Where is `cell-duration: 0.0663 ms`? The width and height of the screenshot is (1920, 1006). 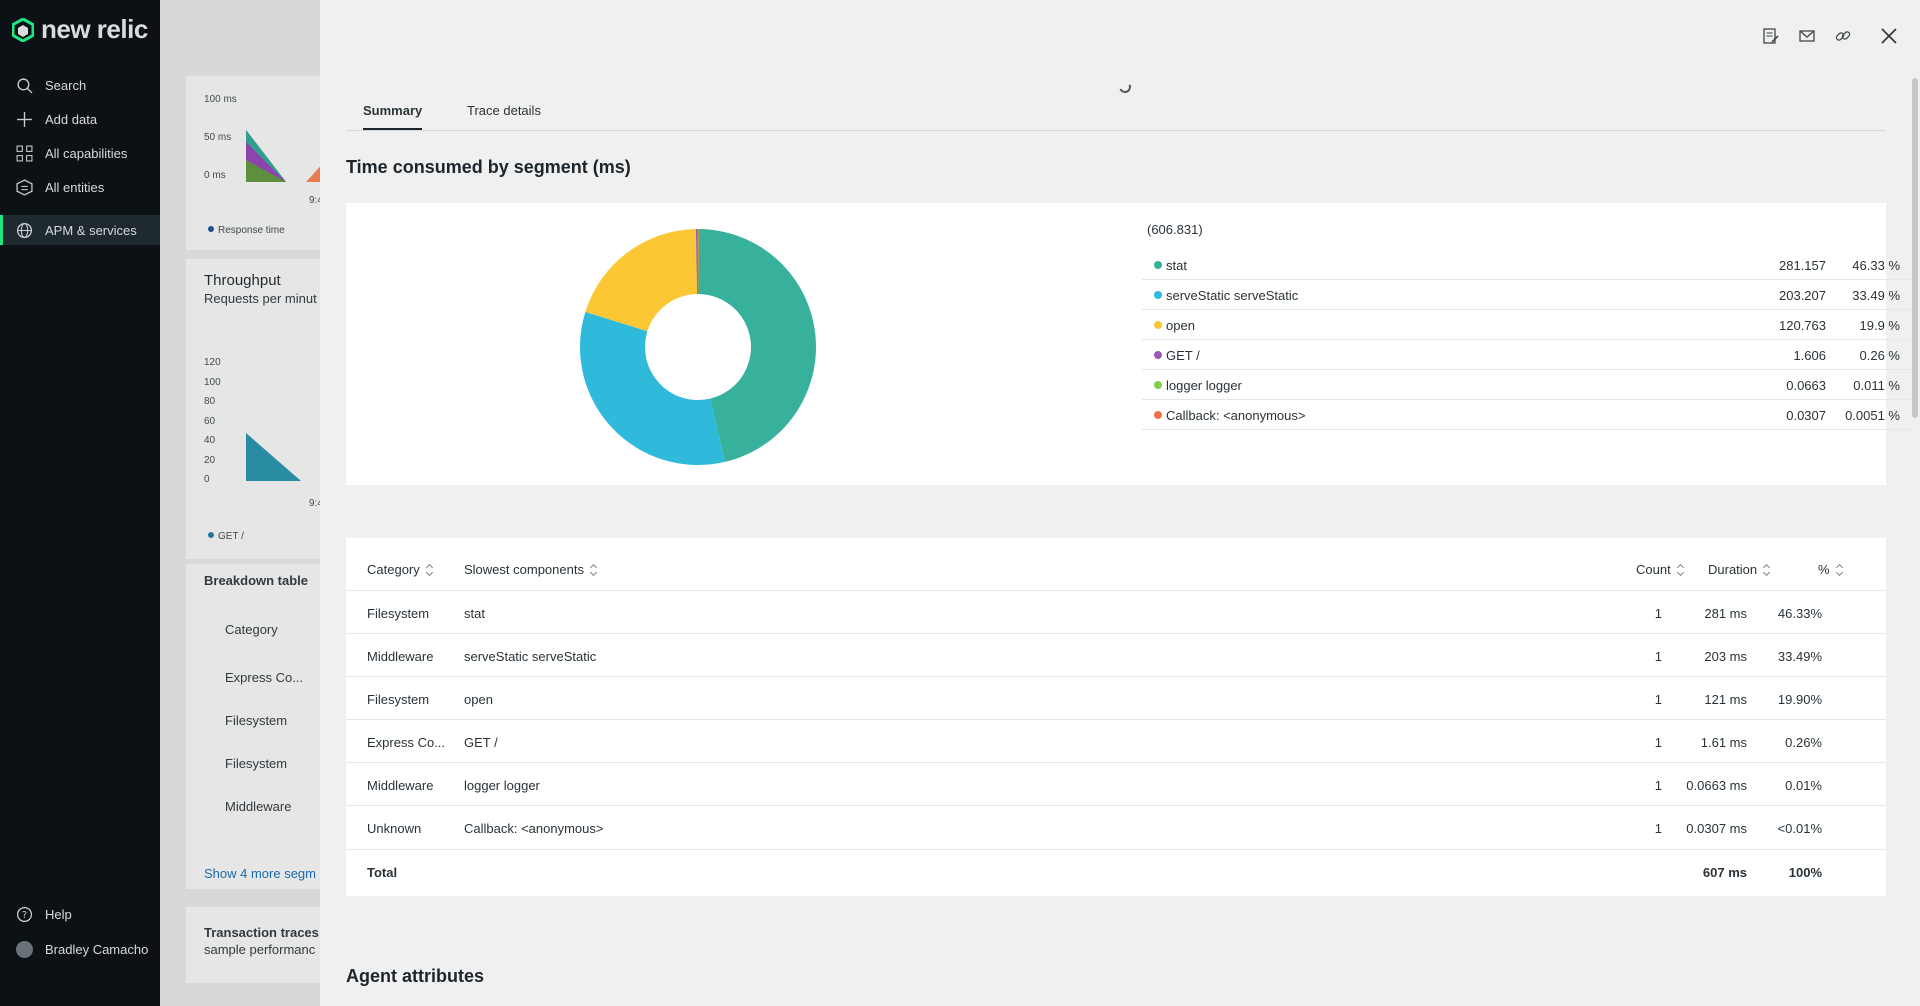 cell-duration: 0.0663 ms is located at coordinates (1716, 785).